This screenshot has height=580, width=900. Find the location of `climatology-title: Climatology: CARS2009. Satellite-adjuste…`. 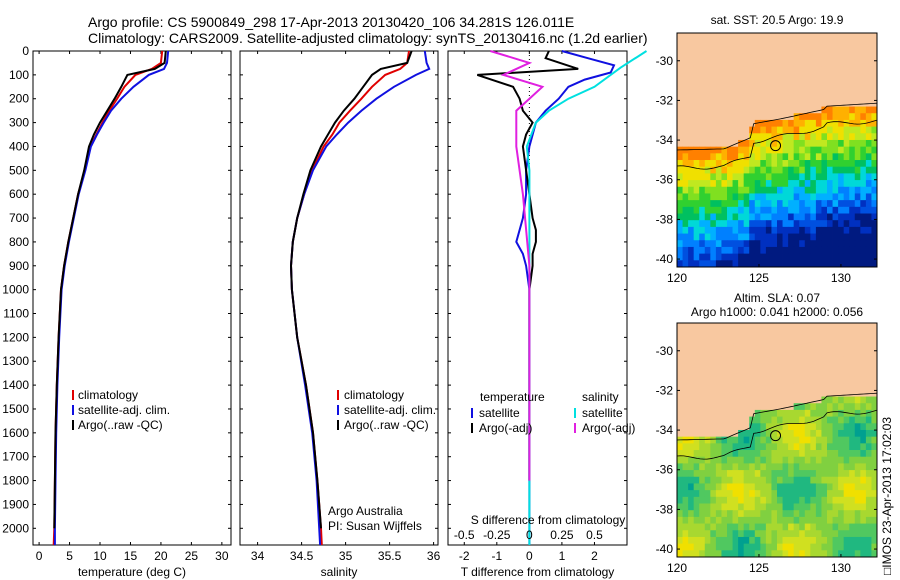

climatology-title: Climatology: CARS2009. Satellite-adjuste… is located at coordinates (368, 38).